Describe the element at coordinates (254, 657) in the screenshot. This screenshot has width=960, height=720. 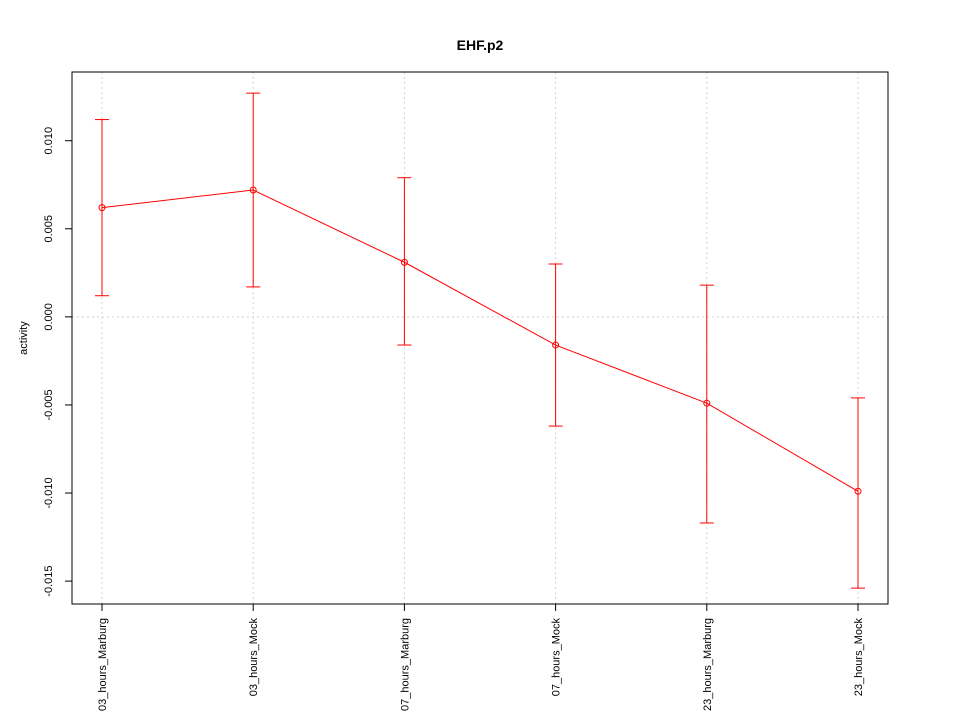
I see `x-tick-label: 03_hours_Mock` at that location.